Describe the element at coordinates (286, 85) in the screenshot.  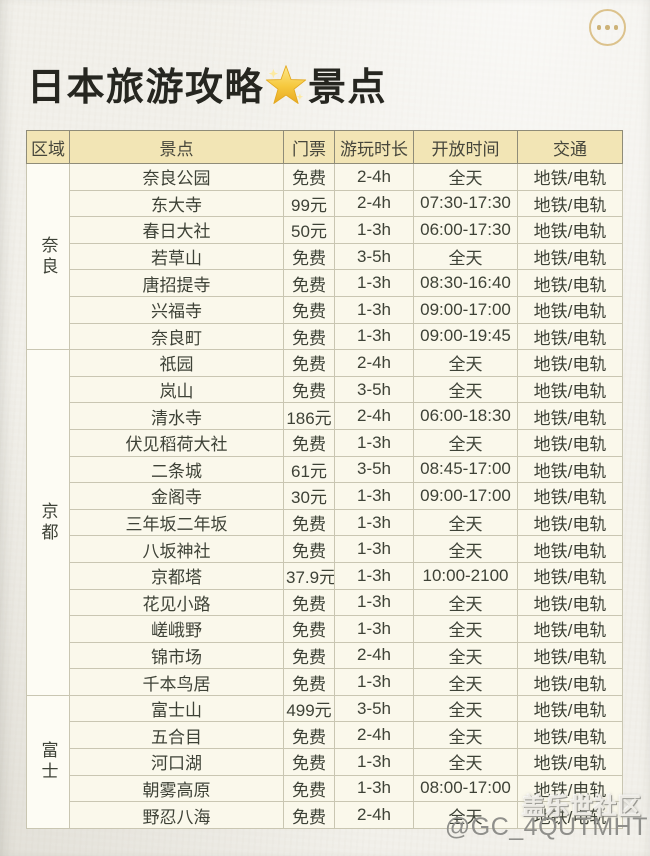
I see `star-emoji-icon` at that location.